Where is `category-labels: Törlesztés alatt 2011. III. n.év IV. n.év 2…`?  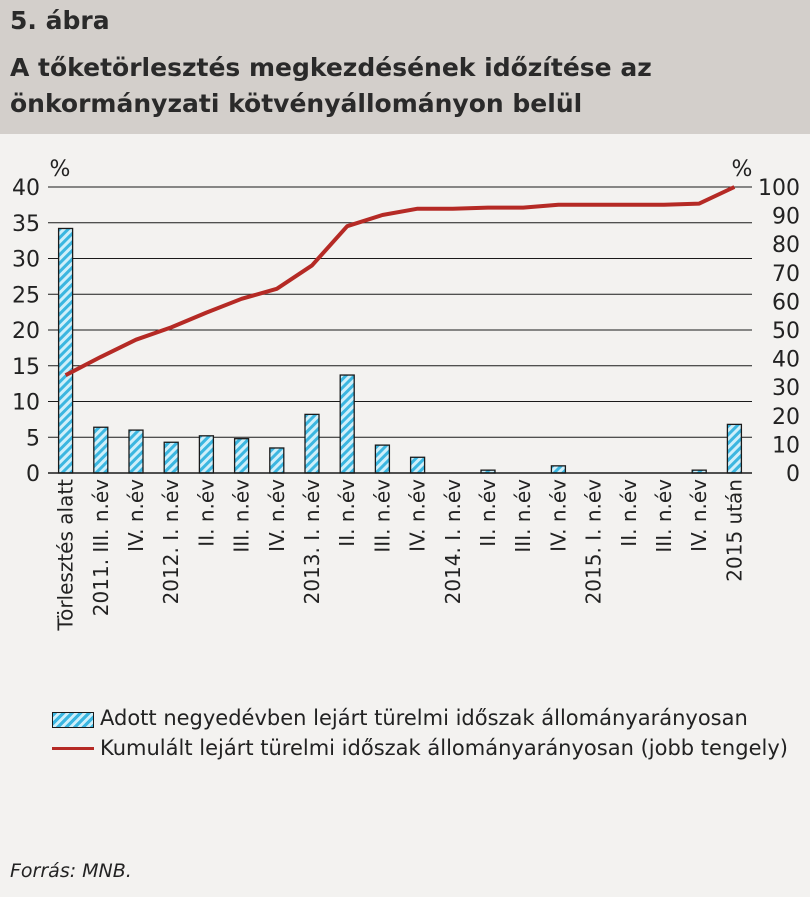 category-labels: Törlesztés alatt 2011. III. n.év IV. n.év 2… is located at coordinates (400, 555).